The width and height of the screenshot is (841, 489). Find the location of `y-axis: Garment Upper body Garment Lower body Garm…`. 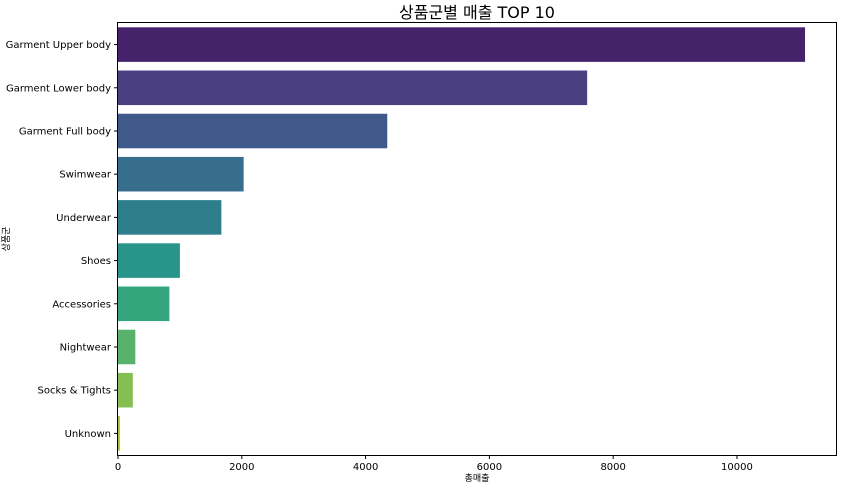

y-axis: Garment Upper body Garment Lower body Garm… is located at coordinates (62, 240).